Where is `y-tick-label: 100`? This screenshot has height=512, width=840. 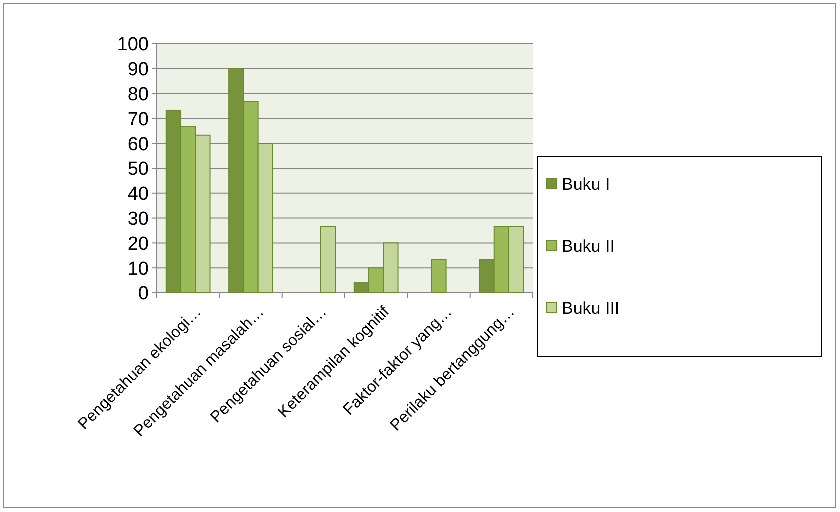 y-tick-label: 100 is located at coordinates (133, 45).